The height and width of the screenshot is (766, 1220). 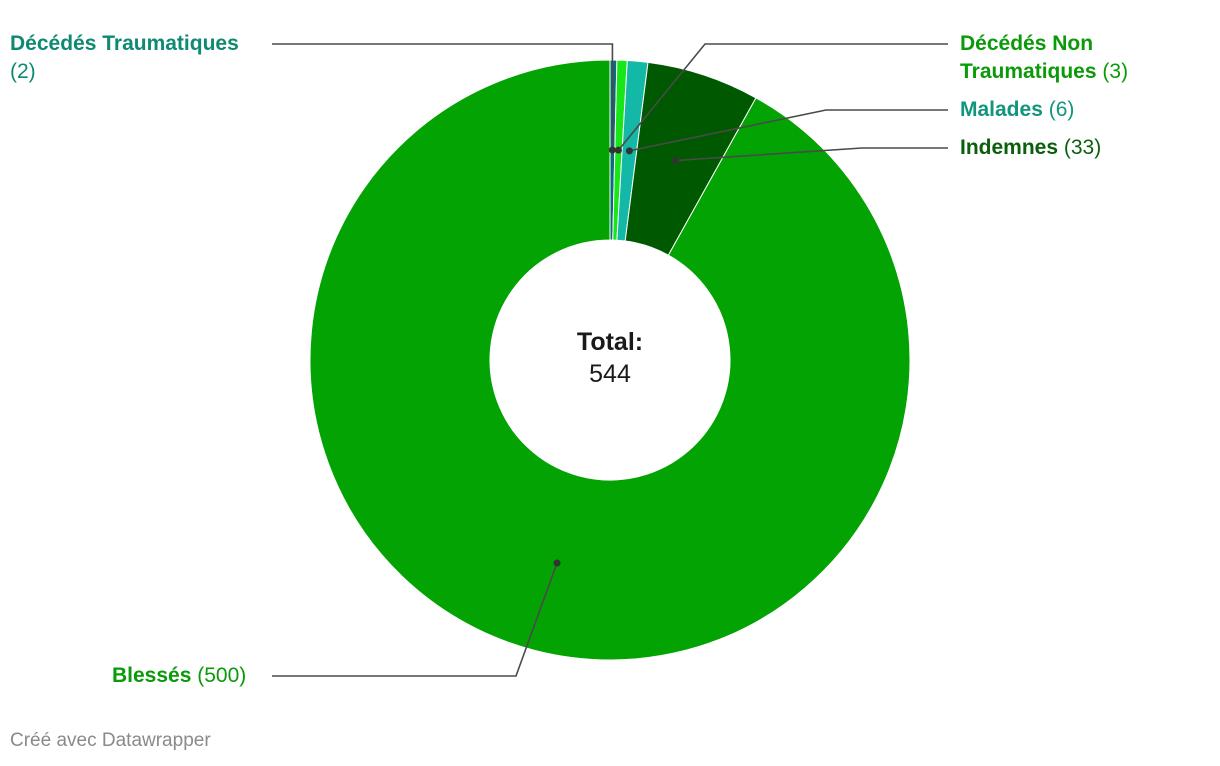 I want to click on leader-line-blesses, so click(x=415, y=619).